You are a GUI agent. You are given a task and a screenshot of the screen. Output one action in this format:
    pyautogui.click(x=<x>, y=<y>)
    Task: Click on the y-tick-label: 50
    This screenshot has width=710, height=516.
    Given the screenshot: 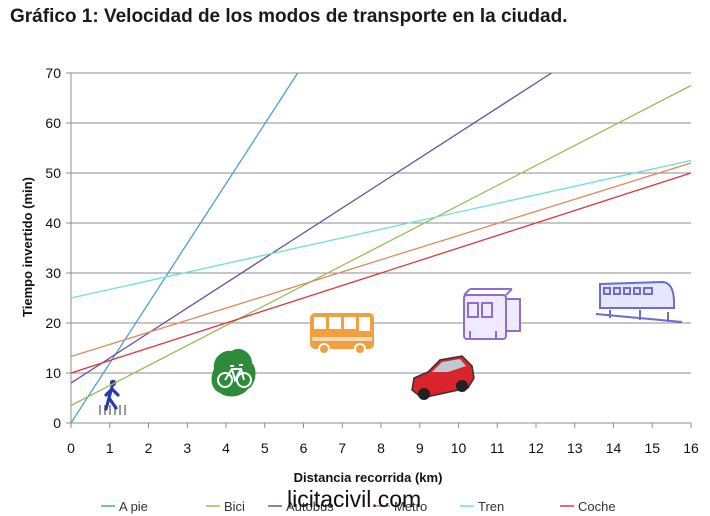 What is the action you would take?
    pyautogui.click(x=53, y=173)
    